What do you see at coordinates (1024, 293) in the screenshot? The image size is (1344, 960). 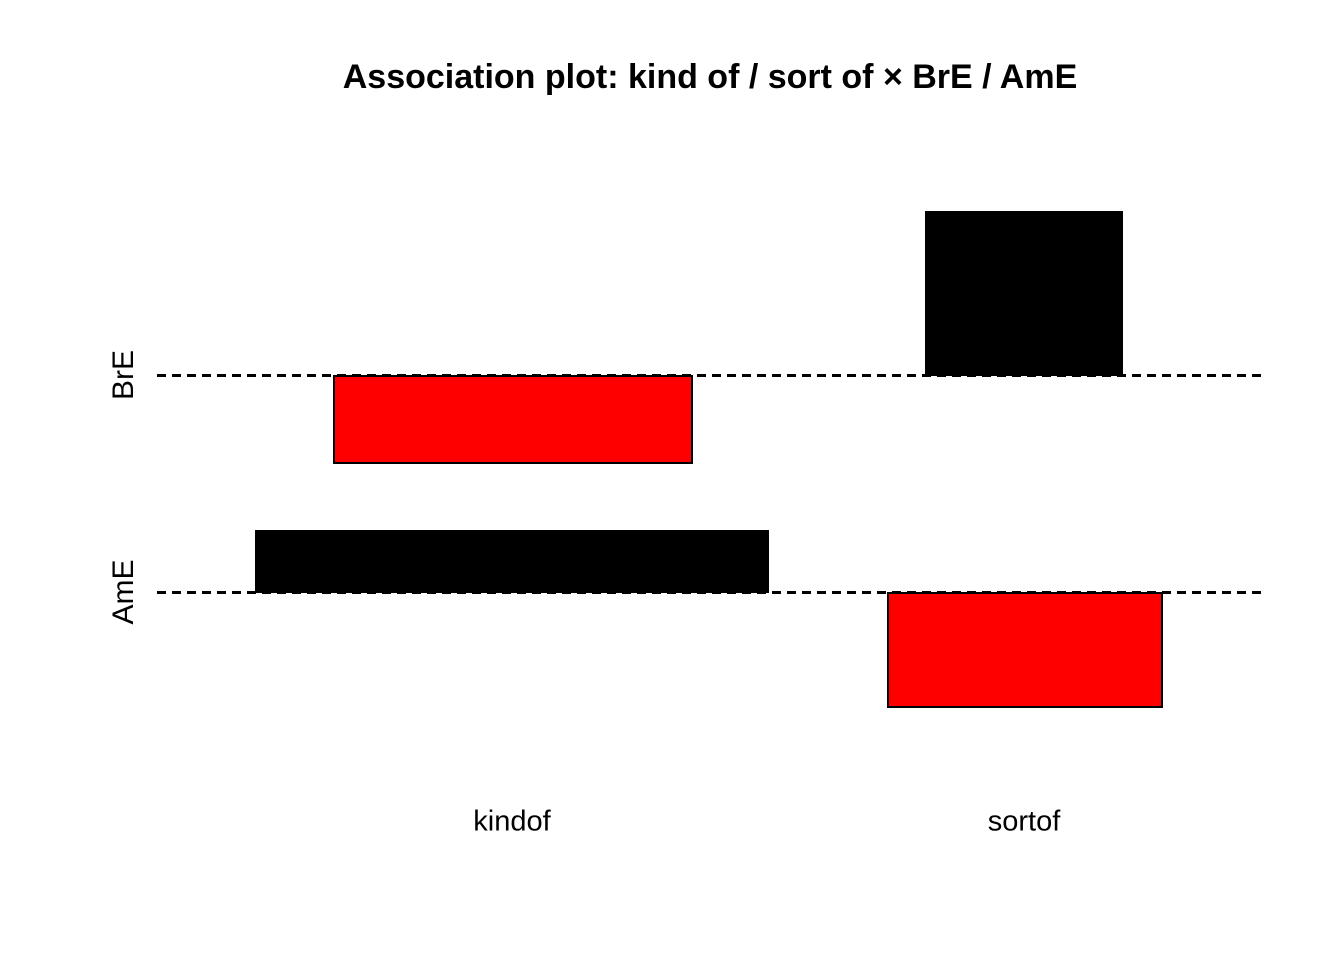 I see `bar-bre-sortof-positive` at bounding box center [1024, 293].